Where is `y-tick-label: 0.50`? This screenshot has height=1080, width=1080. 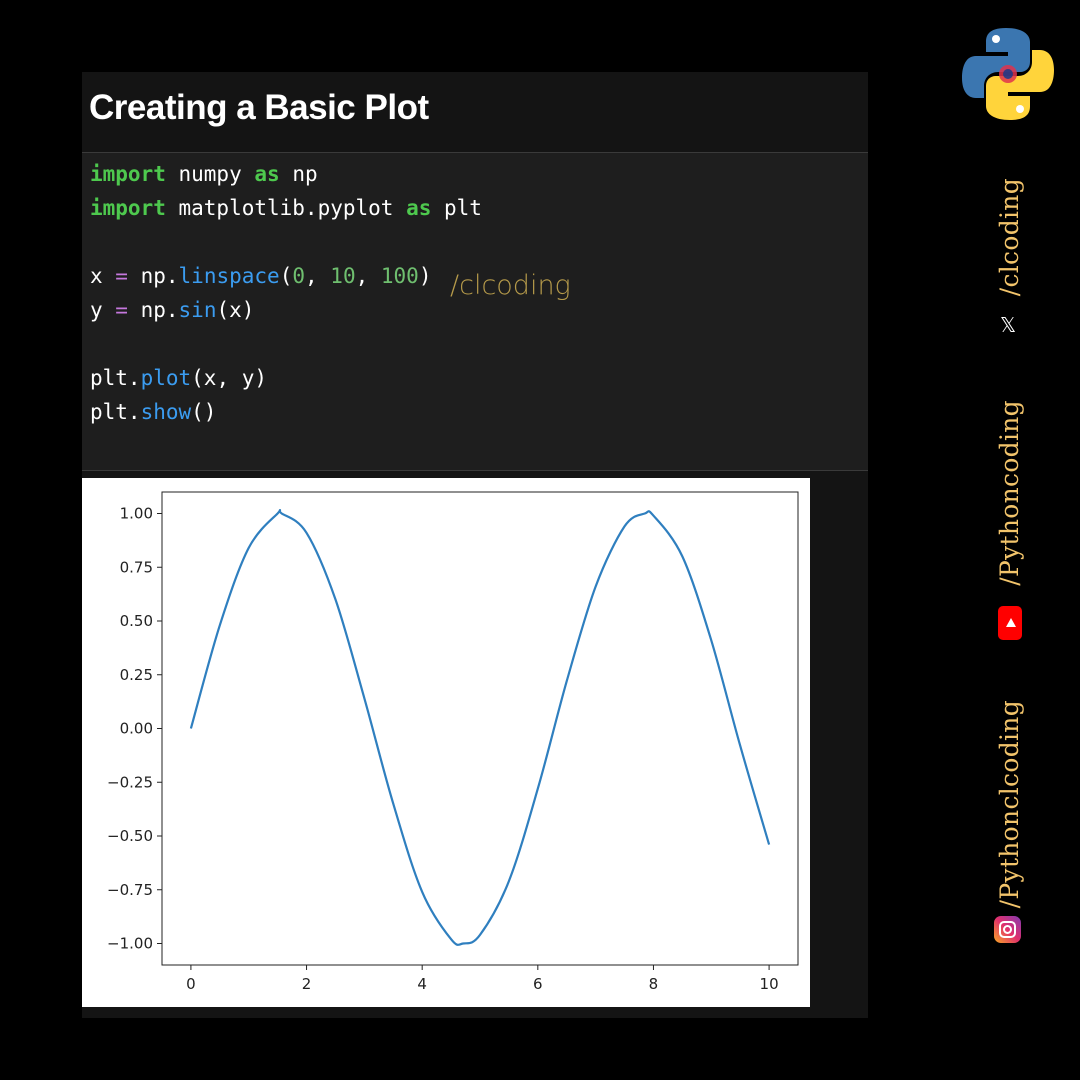
y-tick-label: 0.50 is located at coordinates (136, 621).